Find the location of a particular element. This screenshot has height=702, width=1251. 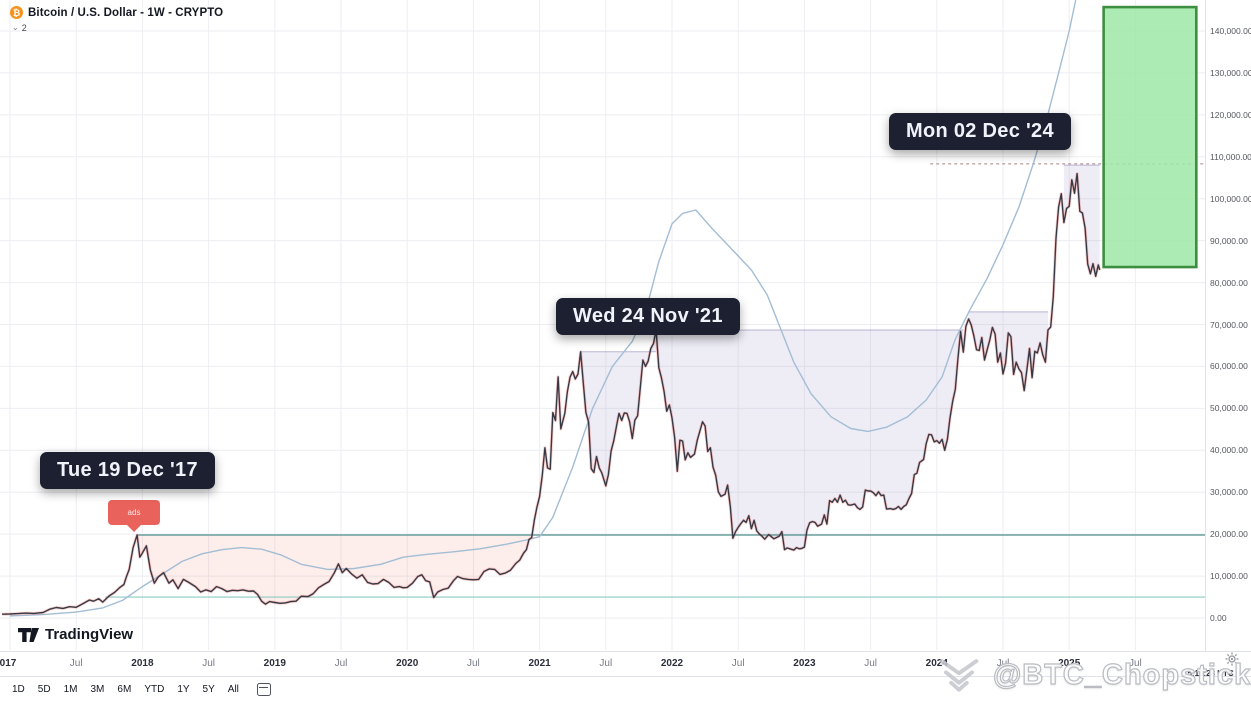

time-axis-year-label: 2021 is located at coordinates (539, 663).